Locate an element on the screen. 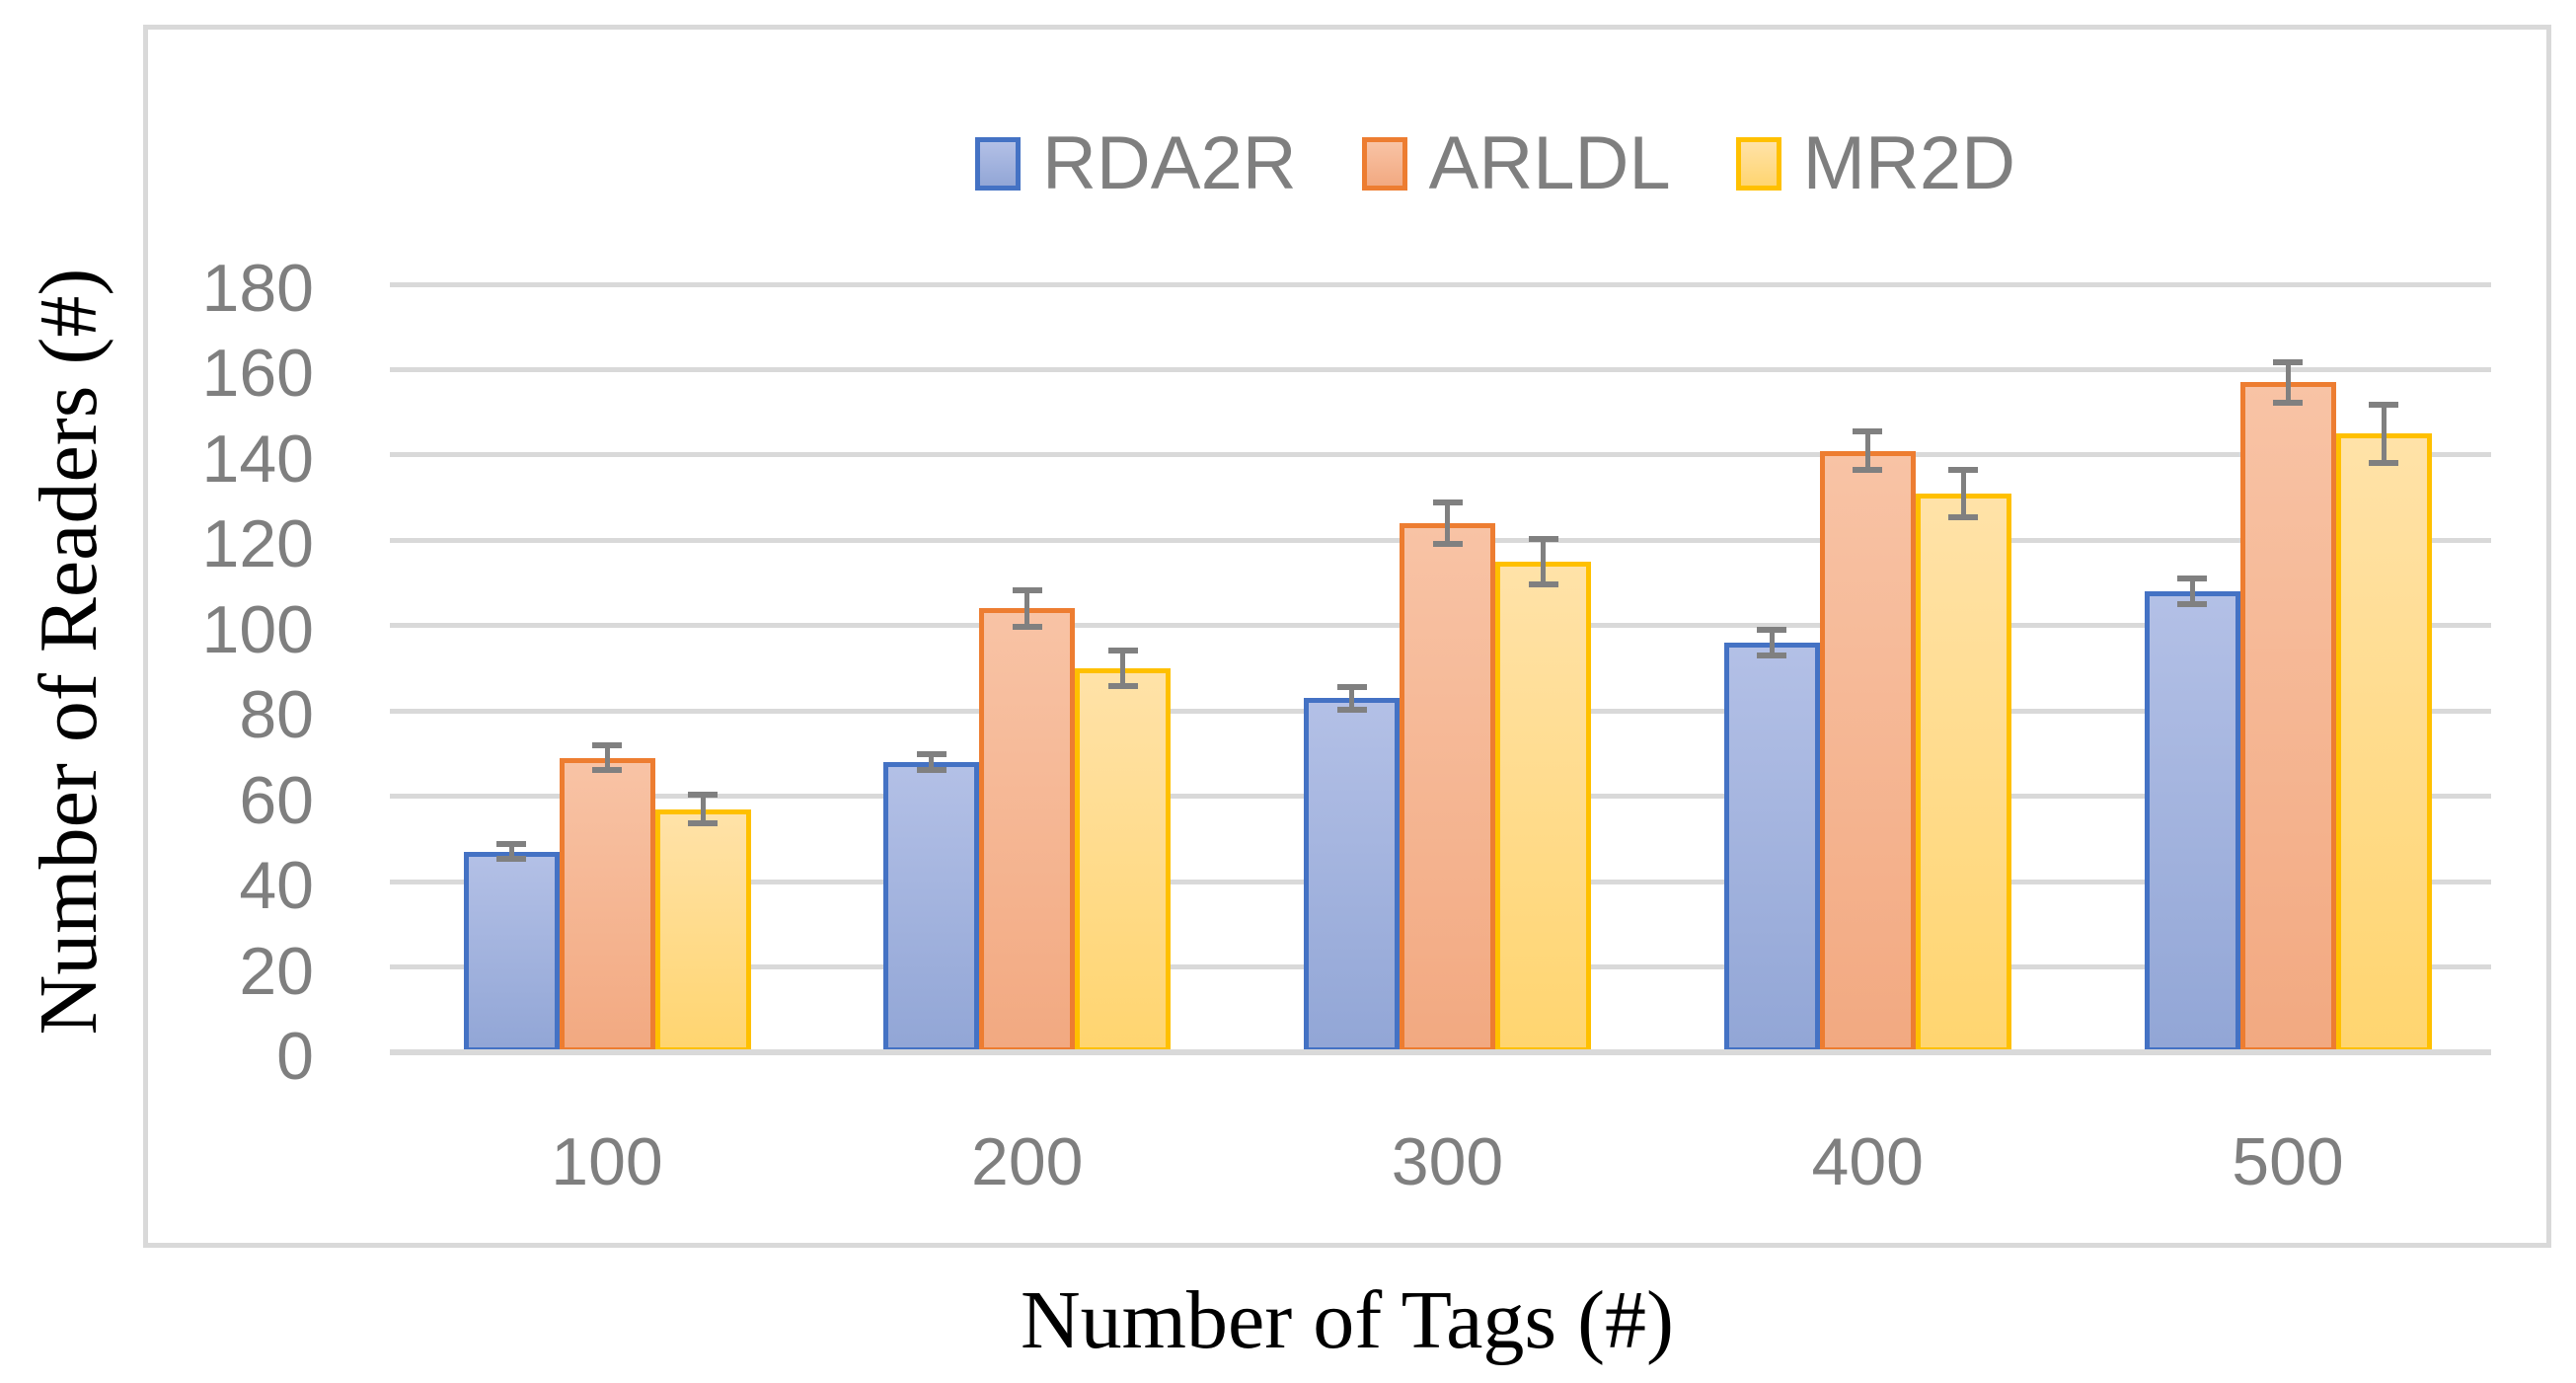 This screenshot has width=2576, height=1383. legend-swatch-ARLDL is located at coordinates (1384, 164).